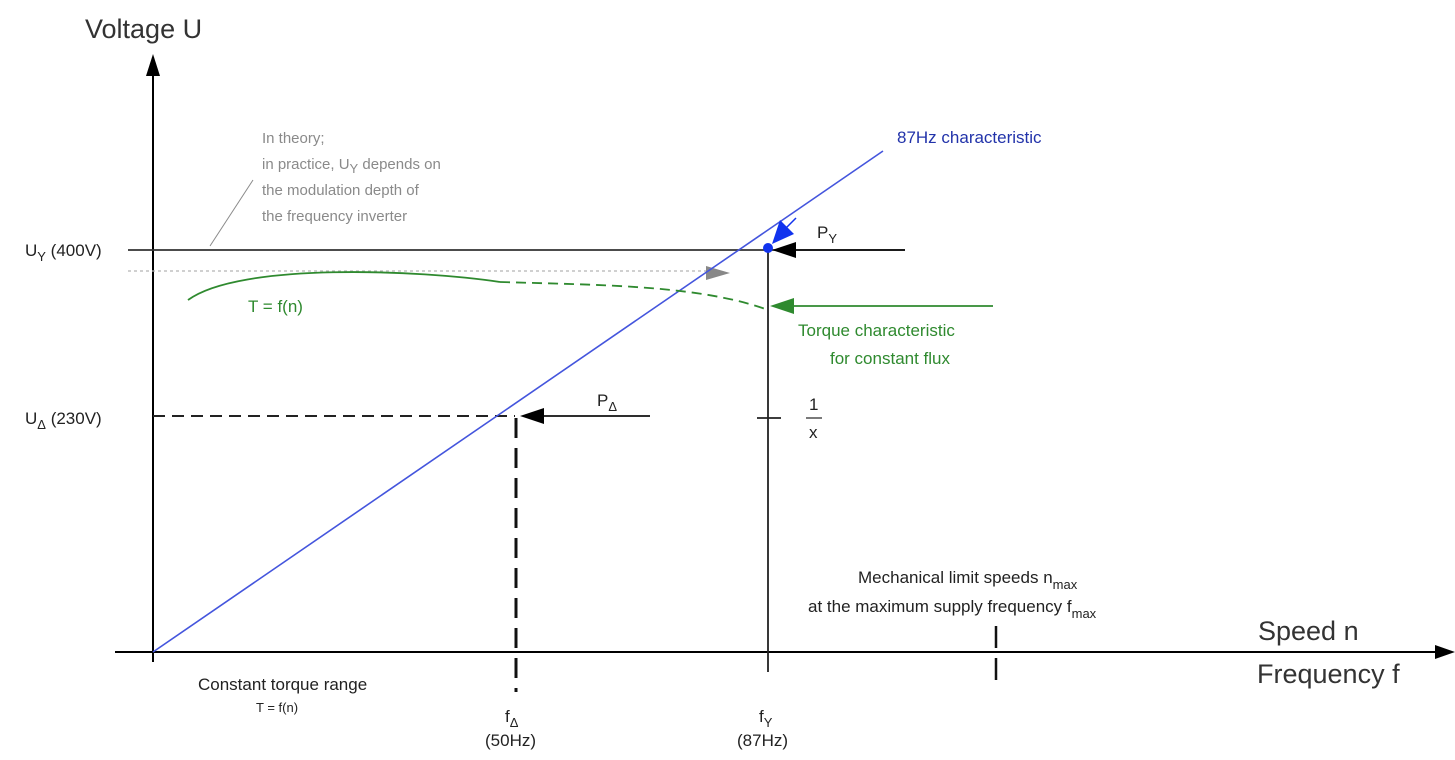 Image resolution: width=1455 pixels, height=760 pixels. I want to click on torque-arrowhead, so click(782, 306).